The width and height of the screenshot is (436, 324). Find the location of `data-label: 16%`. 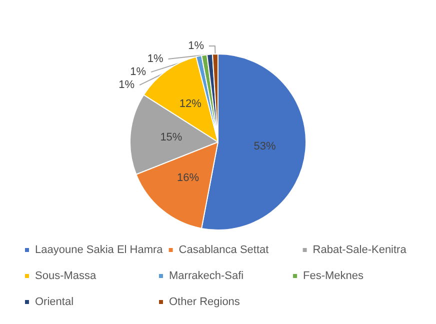

data-label: 16% is located at coordinates (188, 178).